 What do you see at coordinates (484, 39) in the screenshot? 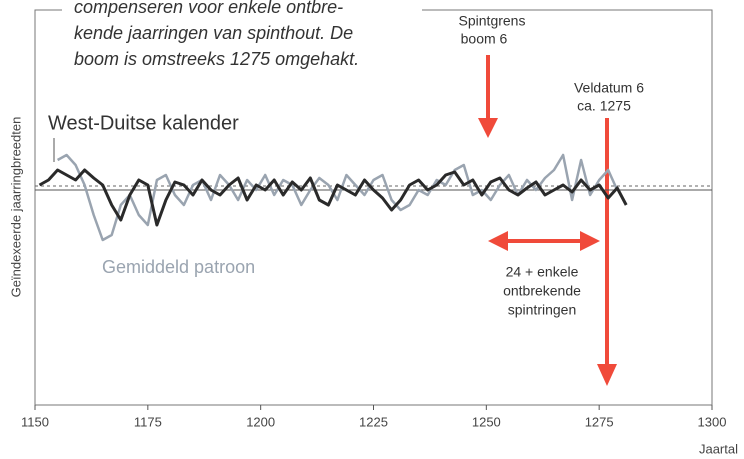
I see `annotation: boom 6` at bounding box center [484, 39].